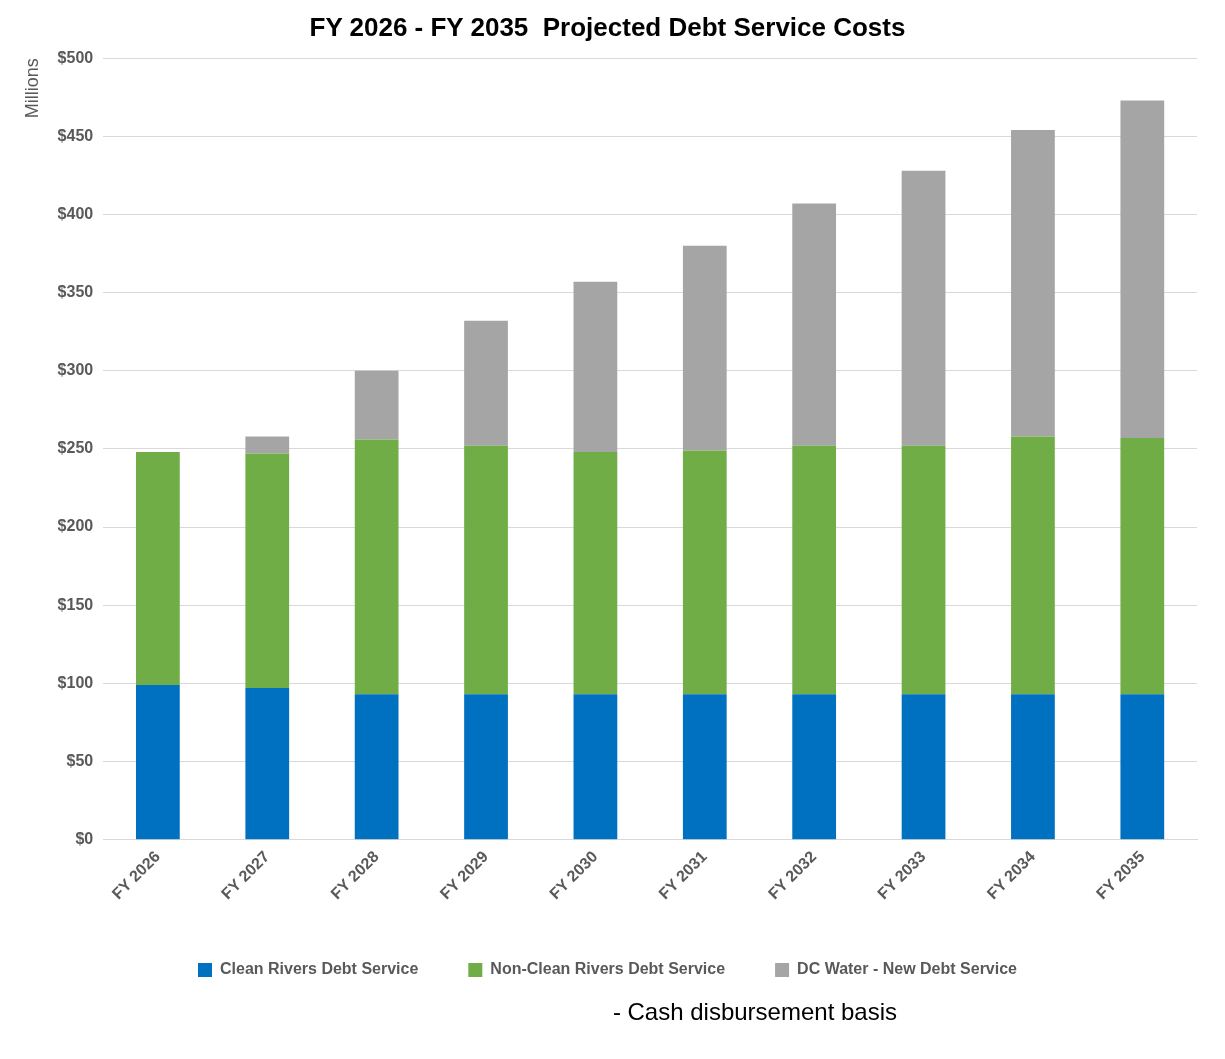  What do you see at coordinates (319, 969) in the screenshot?
I see `legend-label: Clean Rivers Debt Service` at bounding box center [319, 969].